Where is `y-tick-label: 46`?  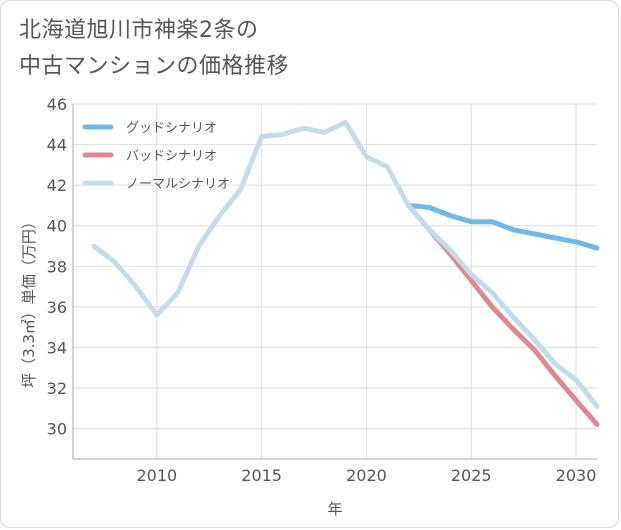 y-tick-label: 46 is located at coordinates (57, 104).